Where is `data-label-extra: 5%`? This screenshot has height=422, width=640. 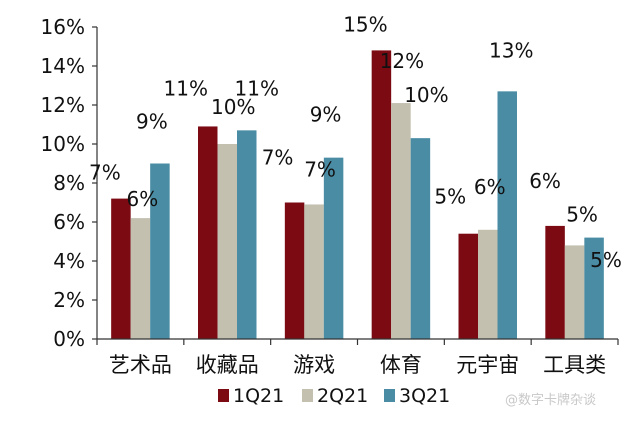 data-label-extra: 5% is located at coordinates (606, 260).